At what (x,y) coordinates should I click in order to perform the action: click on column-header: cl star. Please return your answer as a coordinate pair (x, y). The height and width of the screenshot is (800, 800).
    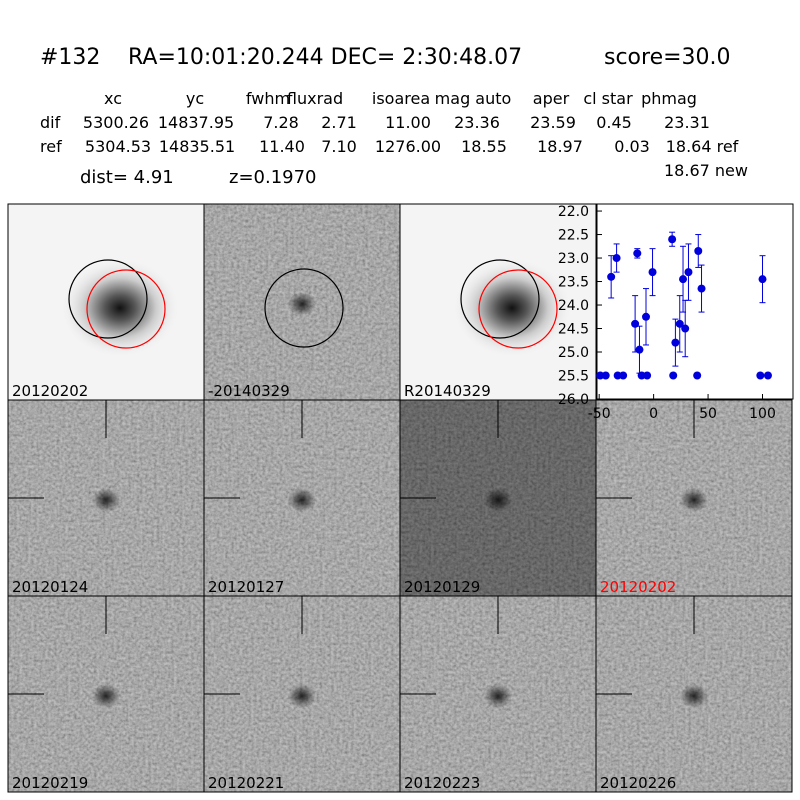
    Looking at the image, I should click on (608, 98).